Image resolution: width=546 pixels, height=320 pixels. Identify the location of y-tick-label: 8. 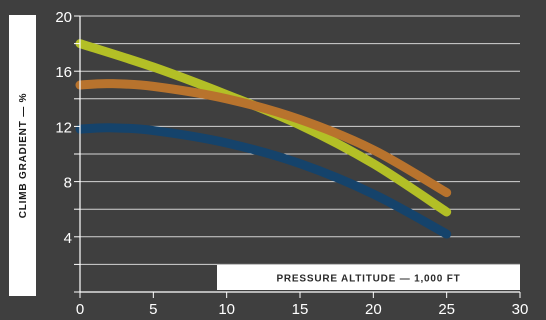
(68, 183).